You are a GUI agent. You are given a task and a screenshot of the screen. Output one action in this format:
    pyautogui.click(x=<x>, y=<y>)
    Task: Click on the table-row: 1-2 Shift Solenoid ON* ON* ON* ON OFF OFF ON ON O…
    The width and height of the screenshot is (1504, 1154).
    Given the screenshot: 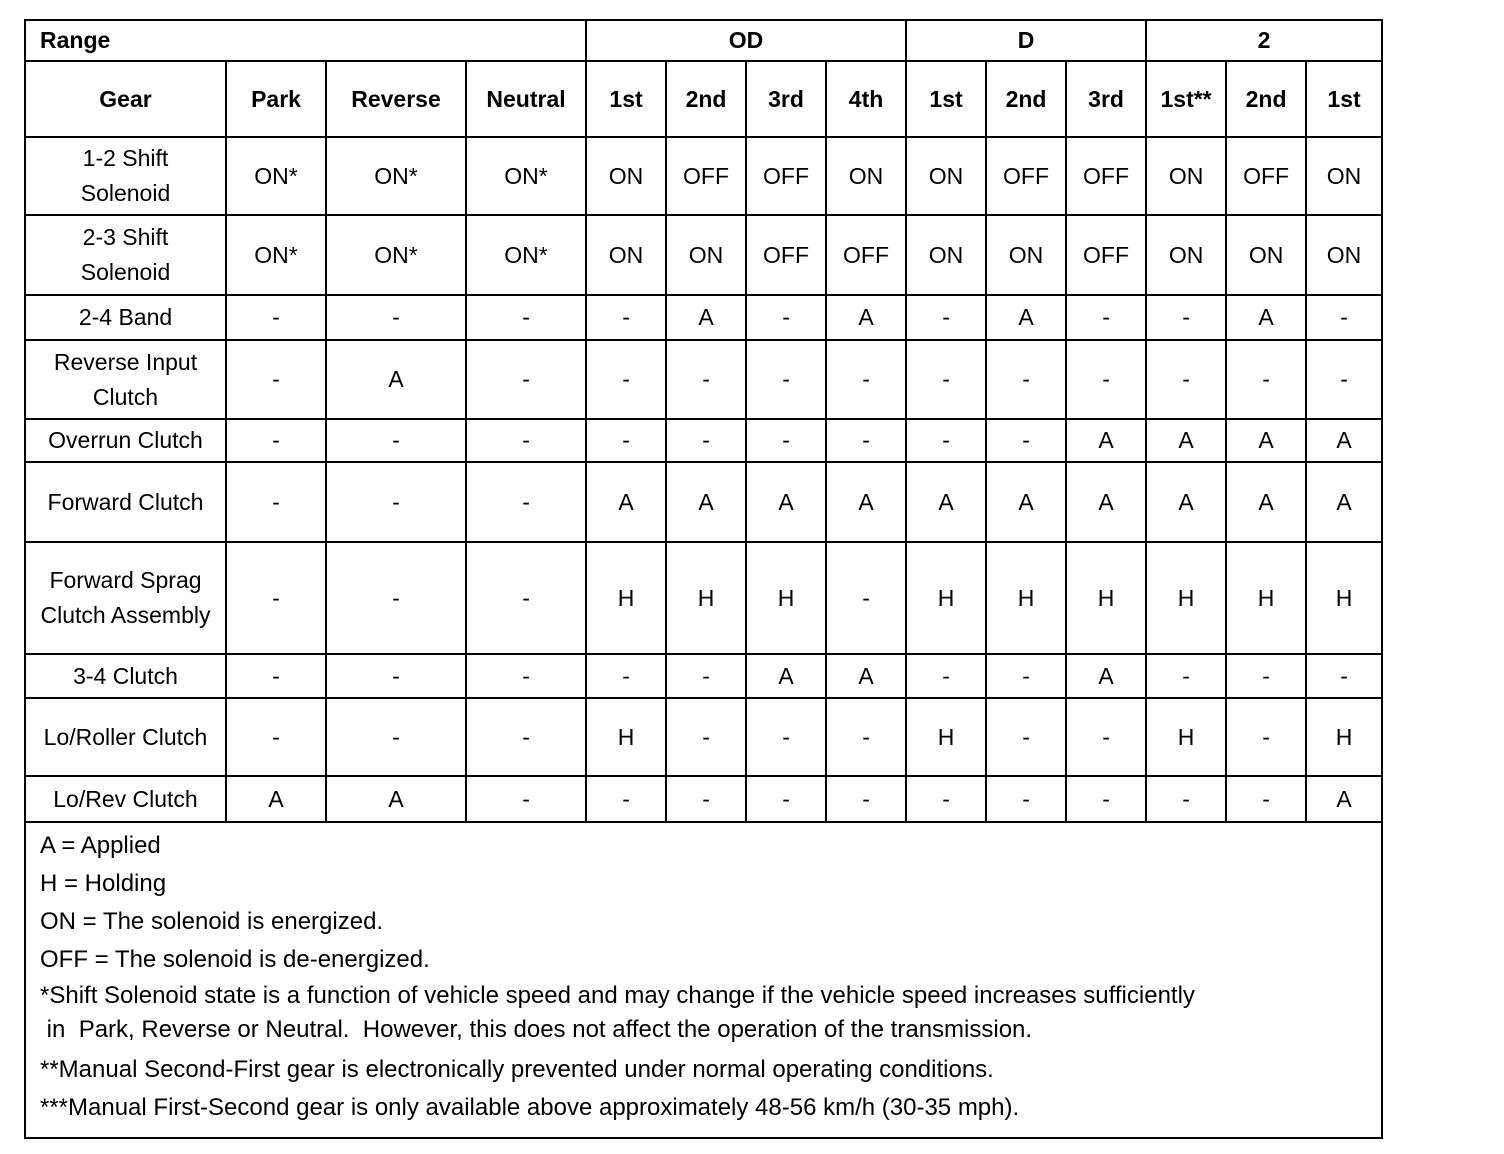 What is the action you would take?
    pyautogui.click(x=703, y=176)
    